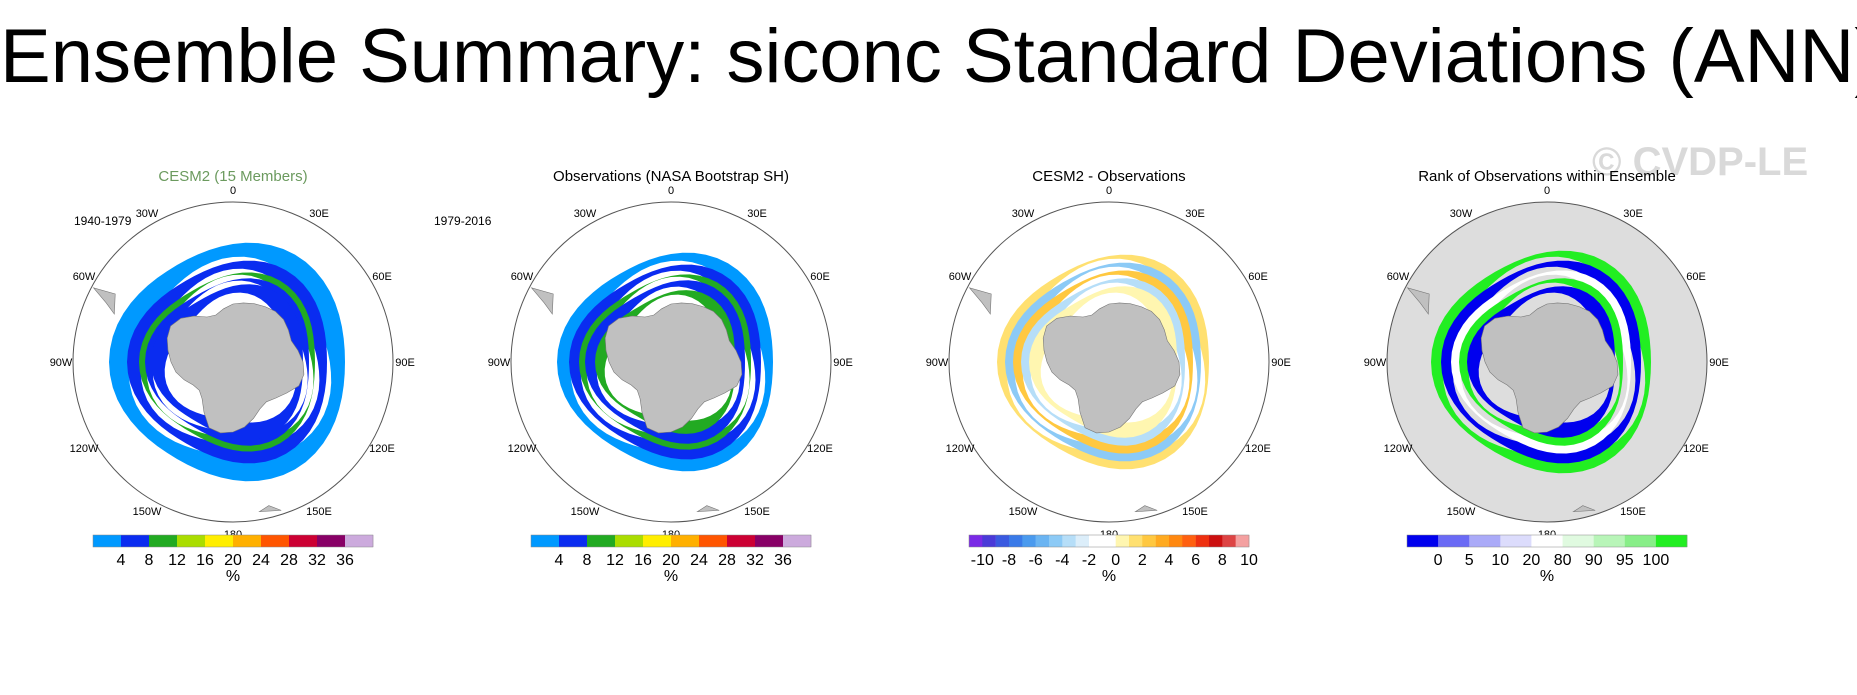  I want to click on new-zealand-land, so click(270, 509).